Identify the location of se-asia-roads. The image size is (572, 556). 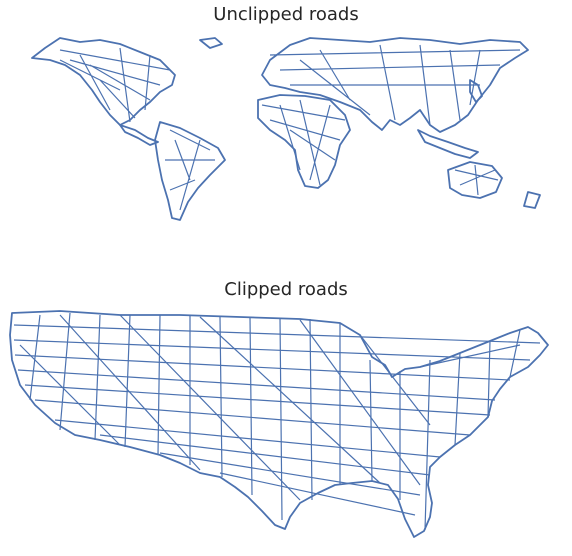
(448, 144).